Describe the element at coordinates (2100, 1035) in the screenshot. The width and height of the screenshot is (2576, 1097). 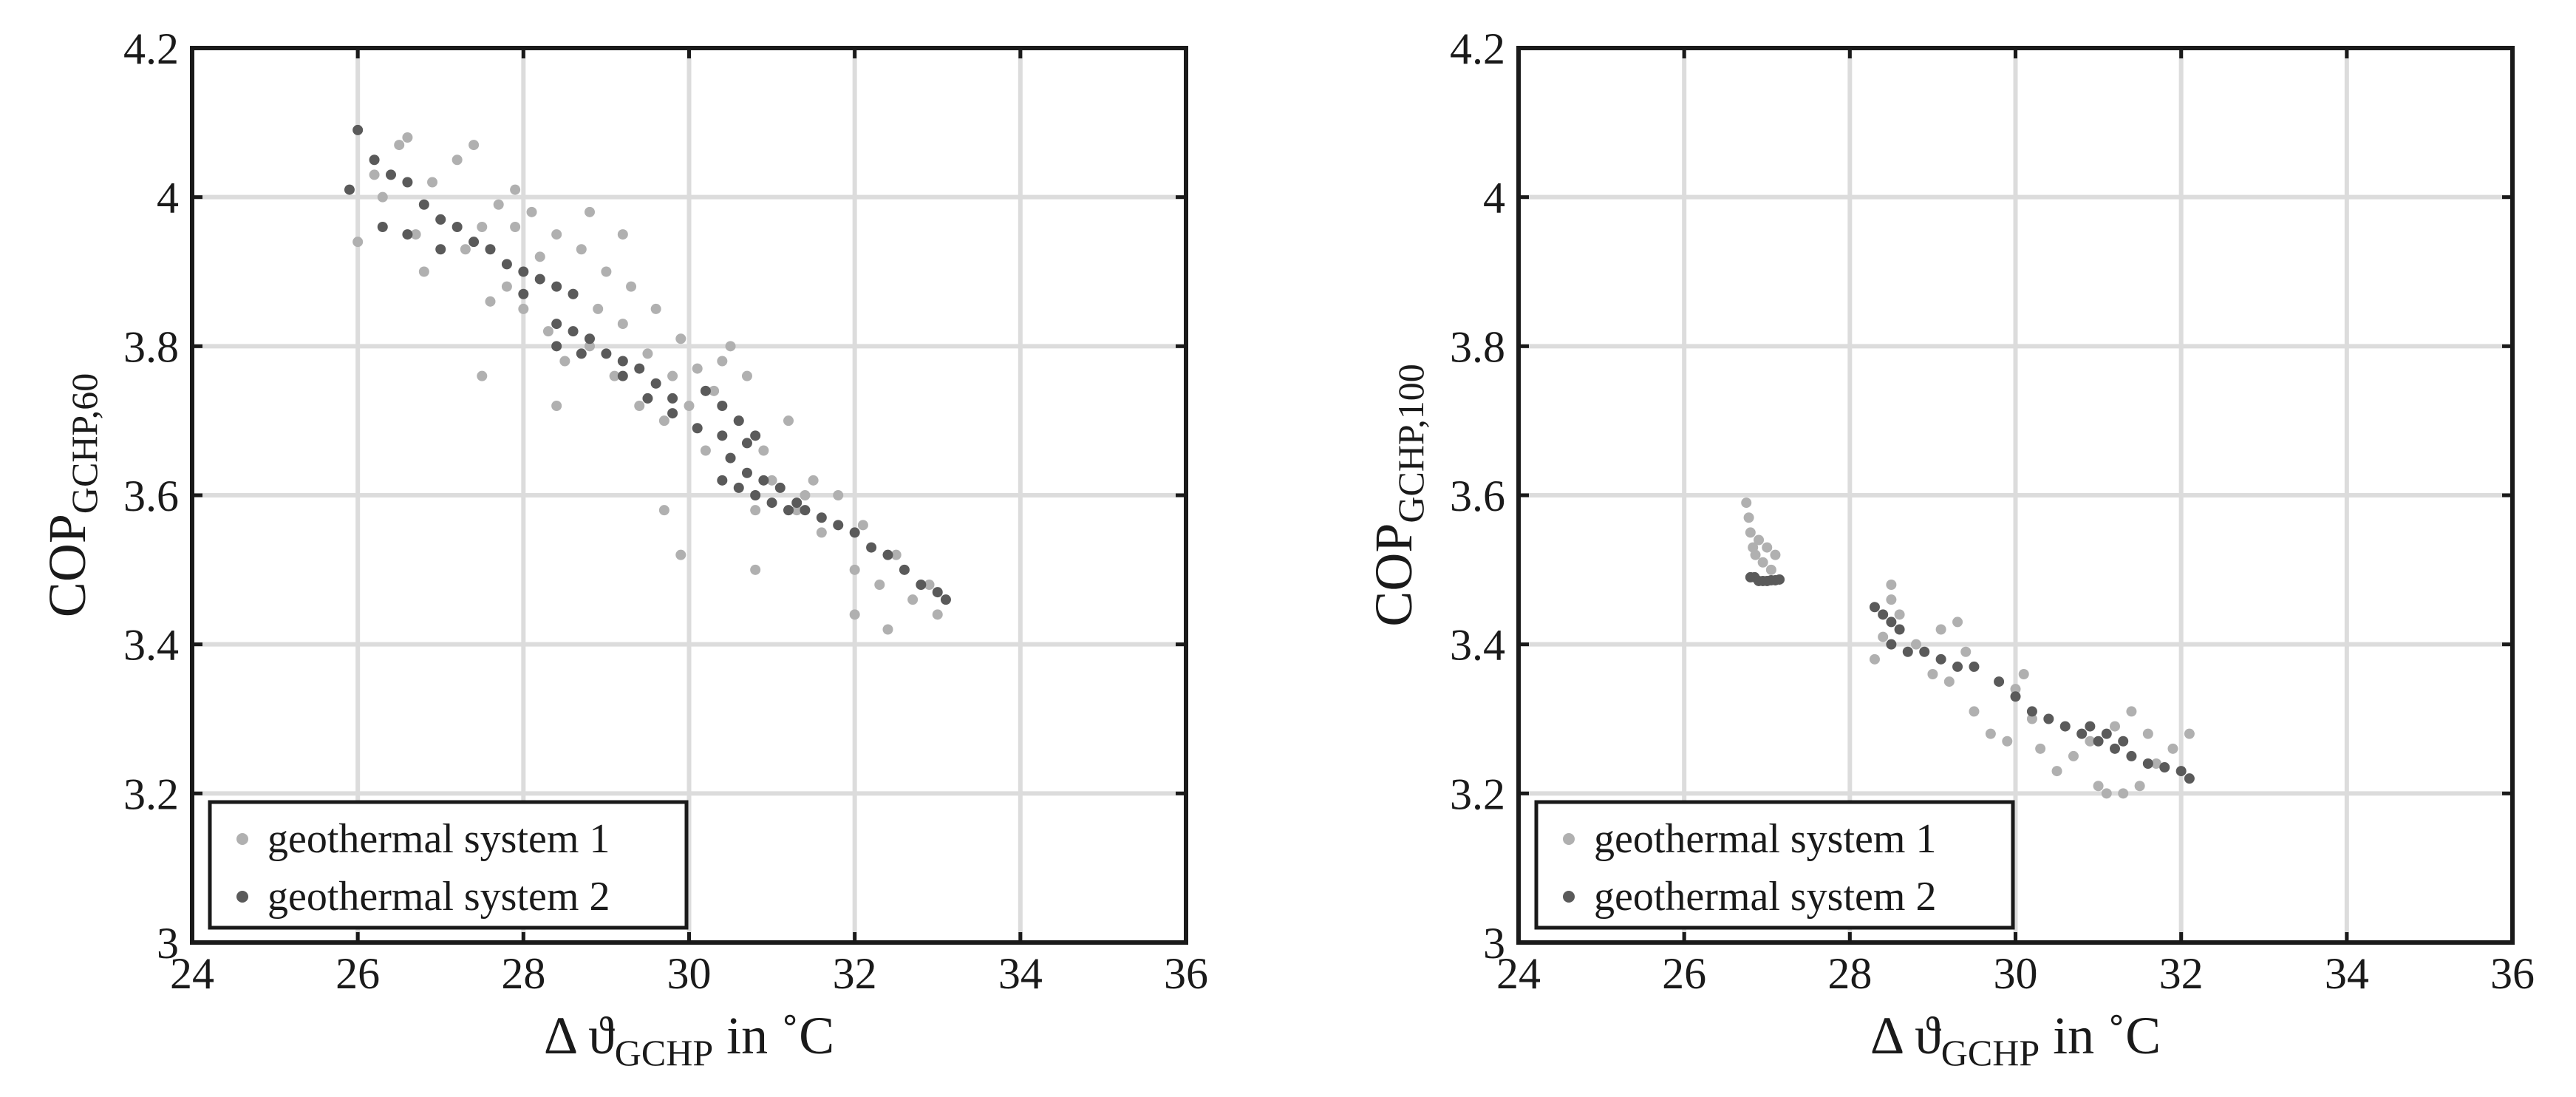
I see `x-axis-label-unit: in ˚C` at that location.